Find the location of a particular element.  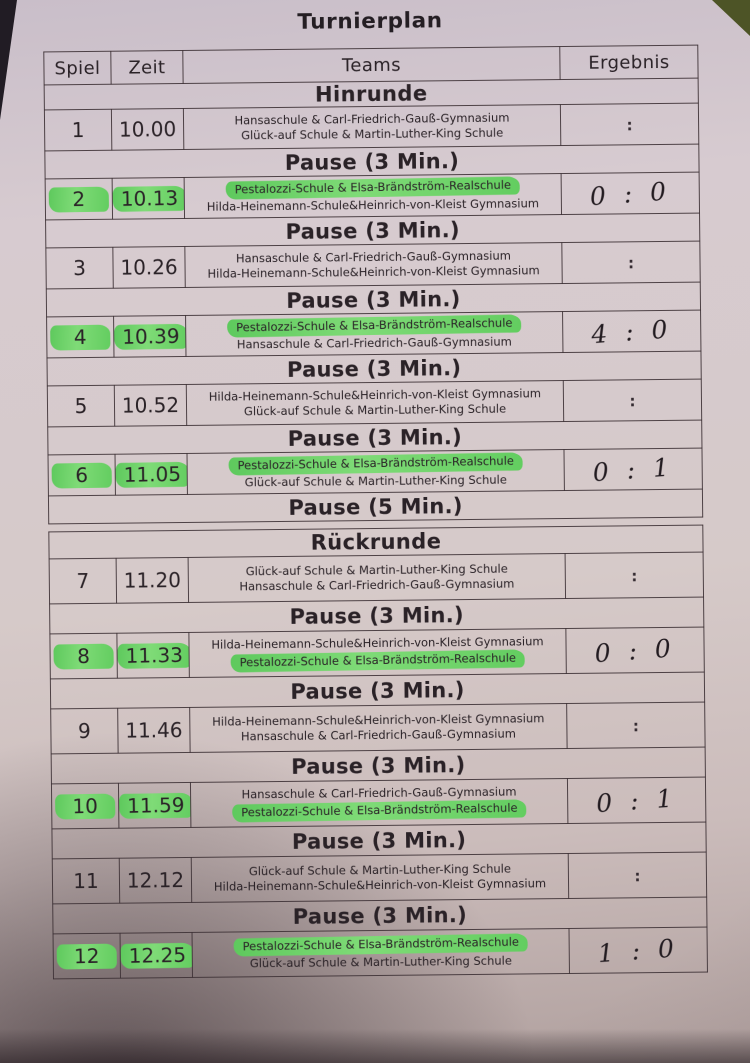

game-number: 4 is located at coordinates (80, 337).